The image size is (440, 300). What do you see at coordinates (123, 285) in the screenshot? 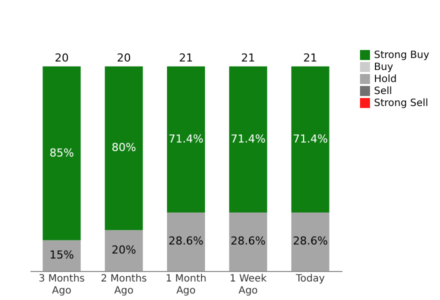
I see `x-tick-label: 2 Months Ago` at bounding box center [123, 285].